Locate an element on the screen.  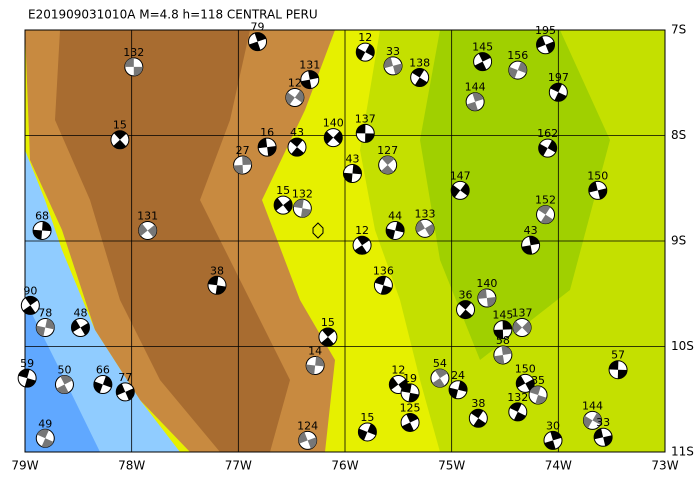
depth-label: 152 is located at coordinates (545, 200).